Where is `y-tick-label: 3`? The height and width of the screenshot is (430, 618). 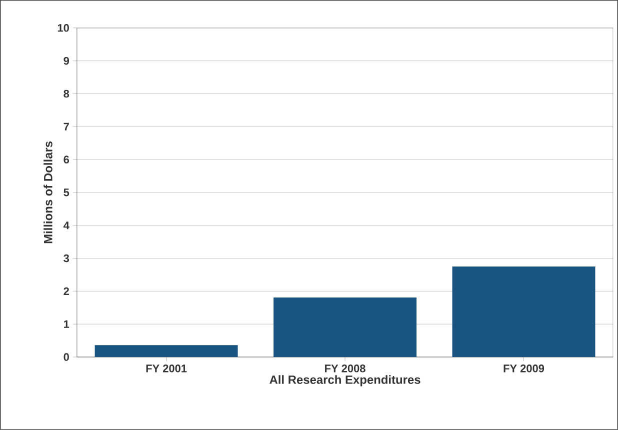 y-tick-label: 3 is located at coordinates (67, 258).